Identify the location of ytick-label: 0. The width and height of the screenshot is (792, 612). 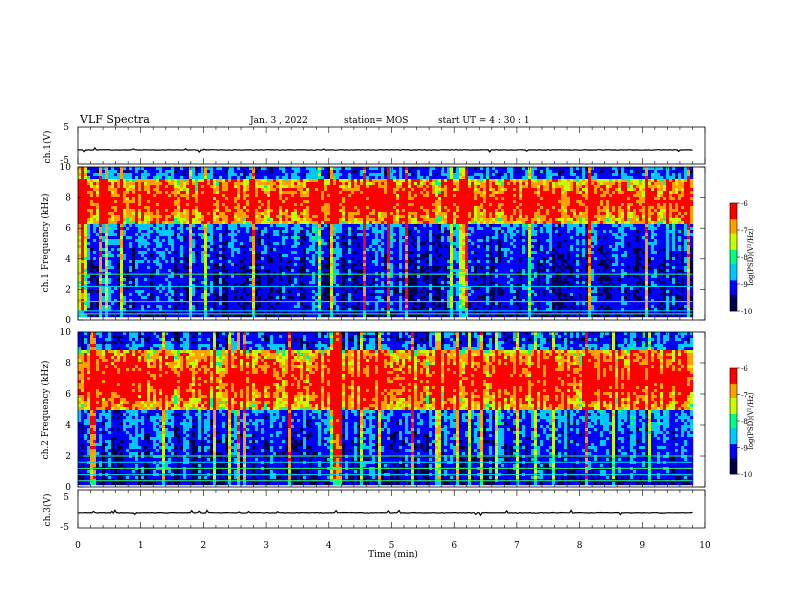
(68, 488).